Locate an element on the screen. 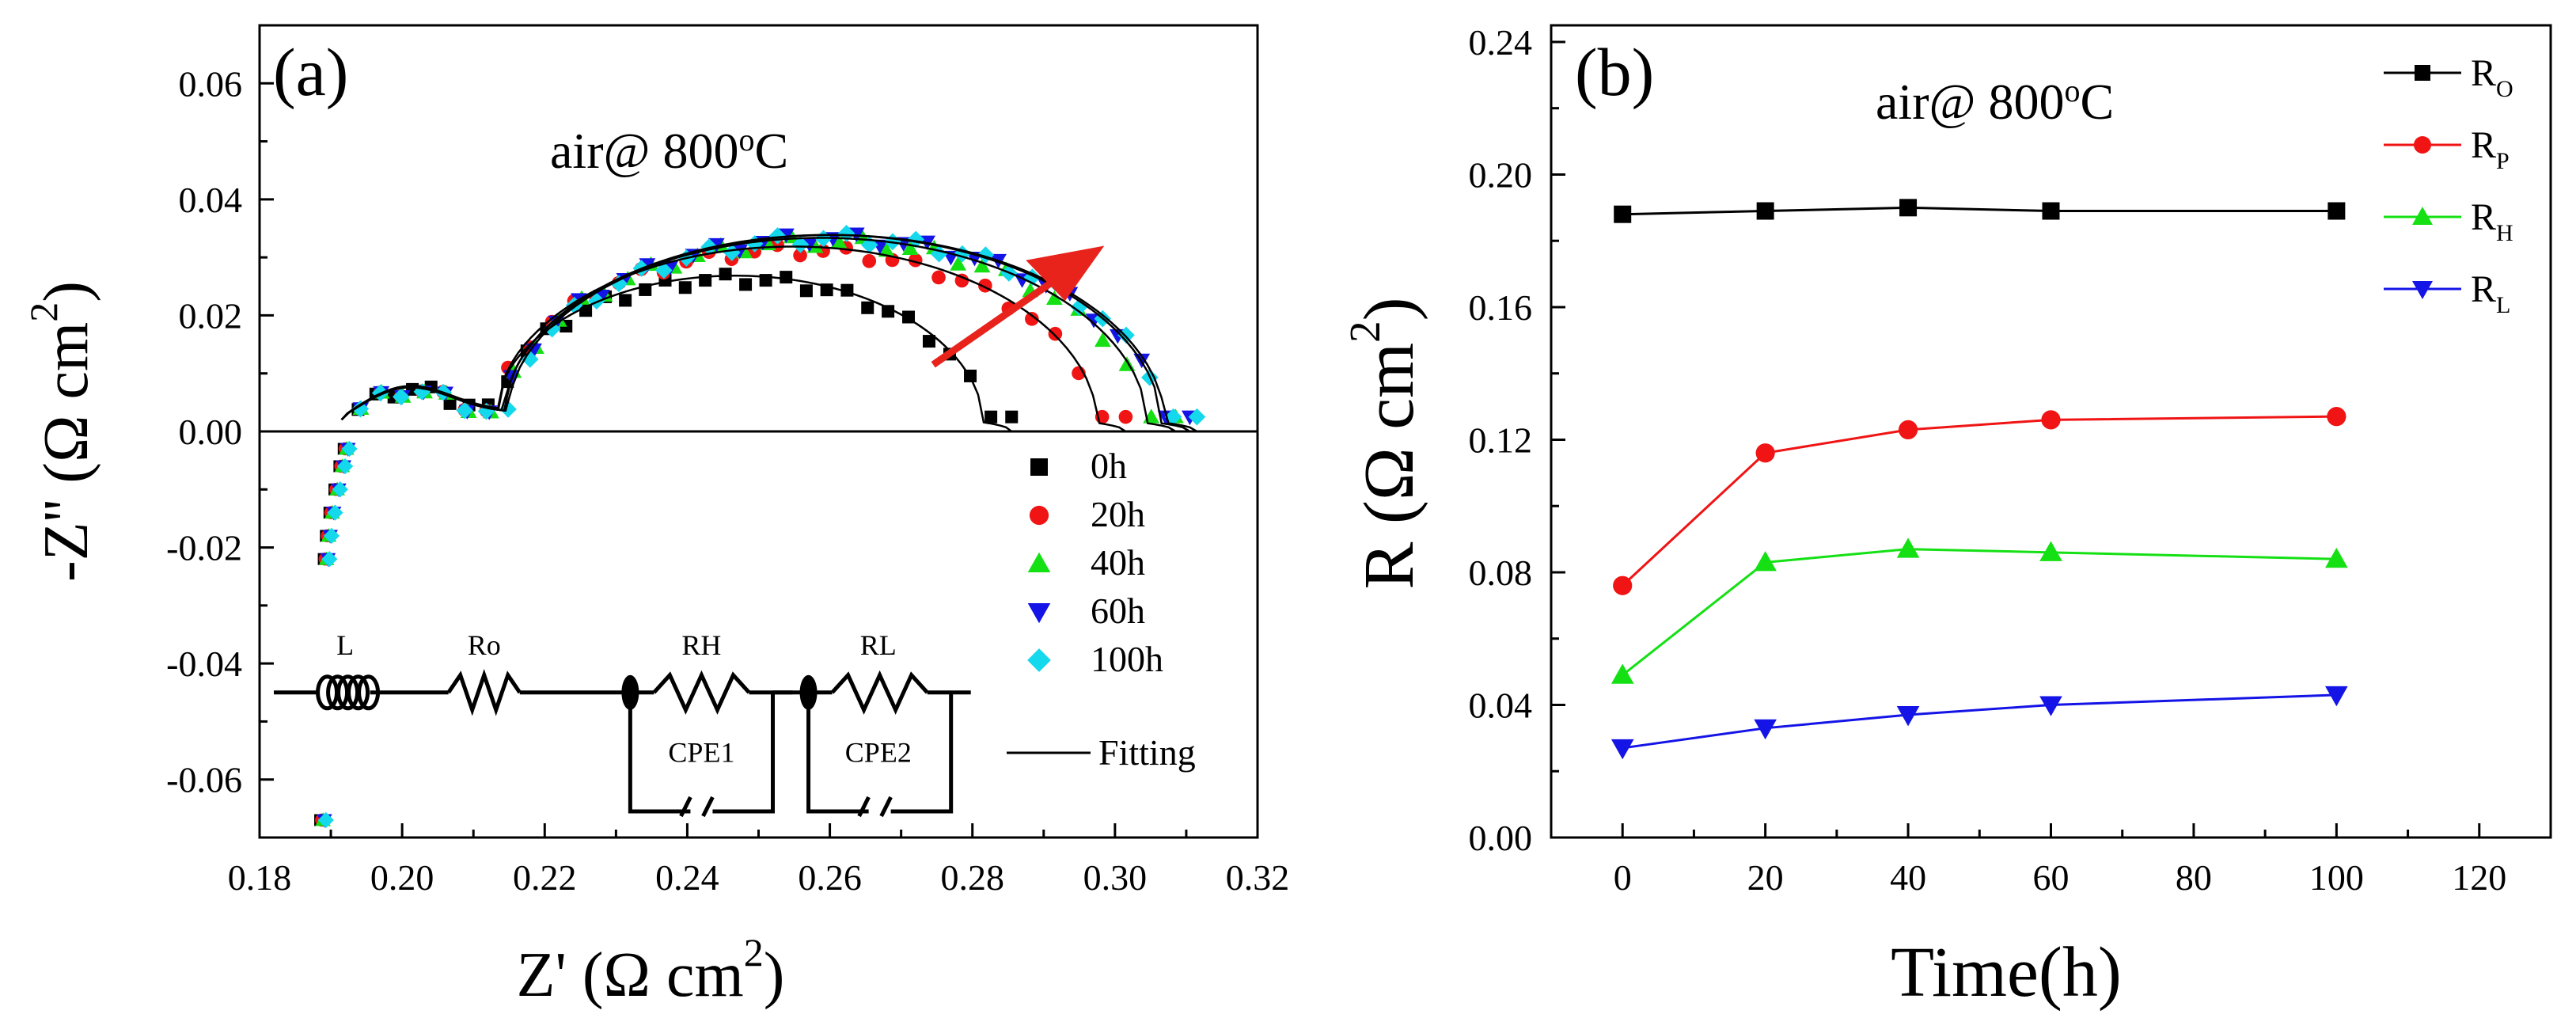 The width and height of the screenshot is (2576, 1018). panel-a-x-axis-label: Z' (Ω cm2) is located at coordinates (651, 970).